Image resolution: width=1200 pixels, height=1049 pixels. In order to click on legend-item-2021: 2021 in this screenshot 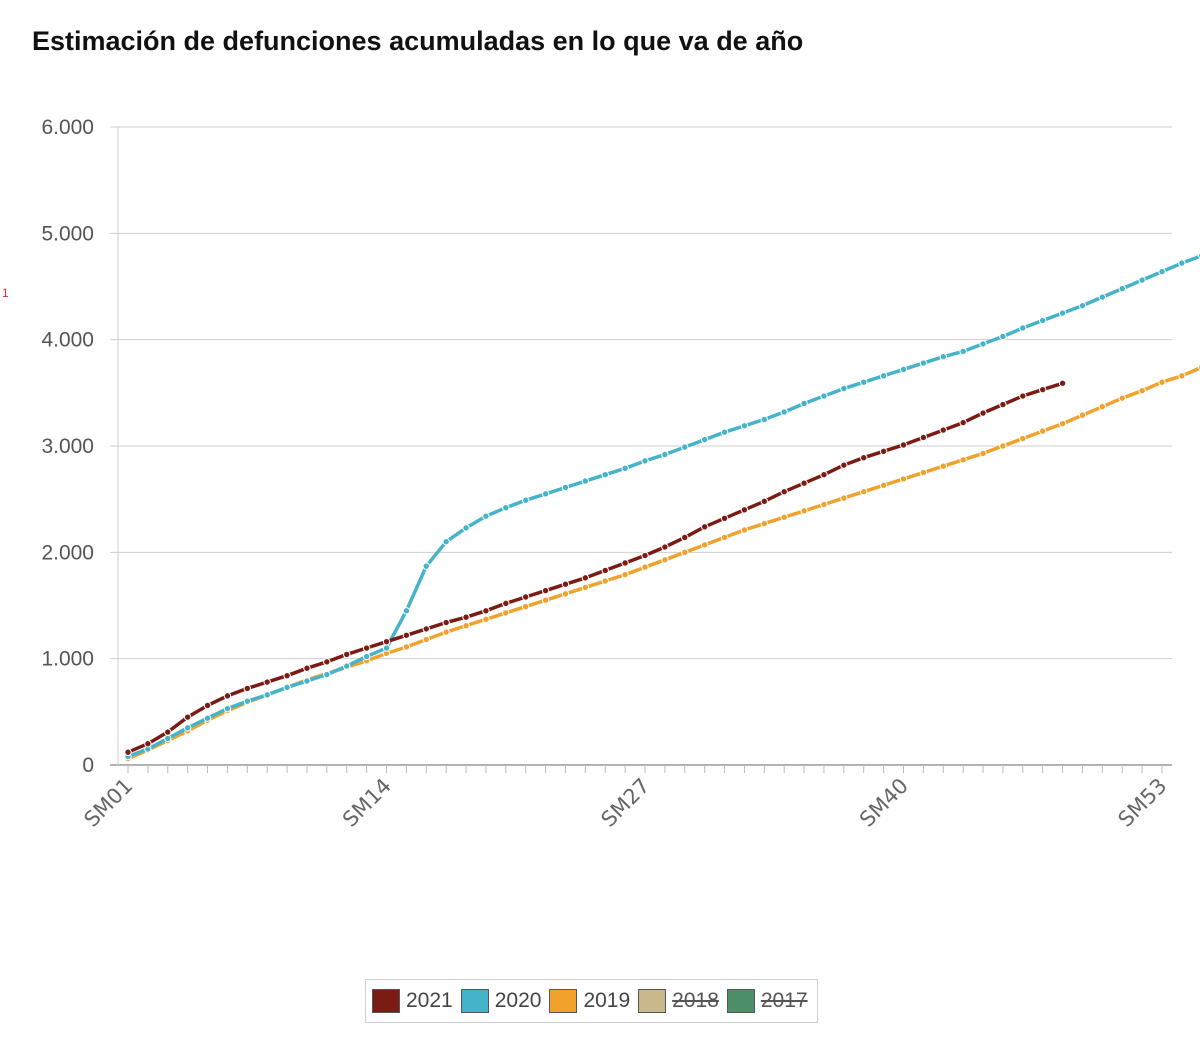, I will do `click(412, 1001)`.